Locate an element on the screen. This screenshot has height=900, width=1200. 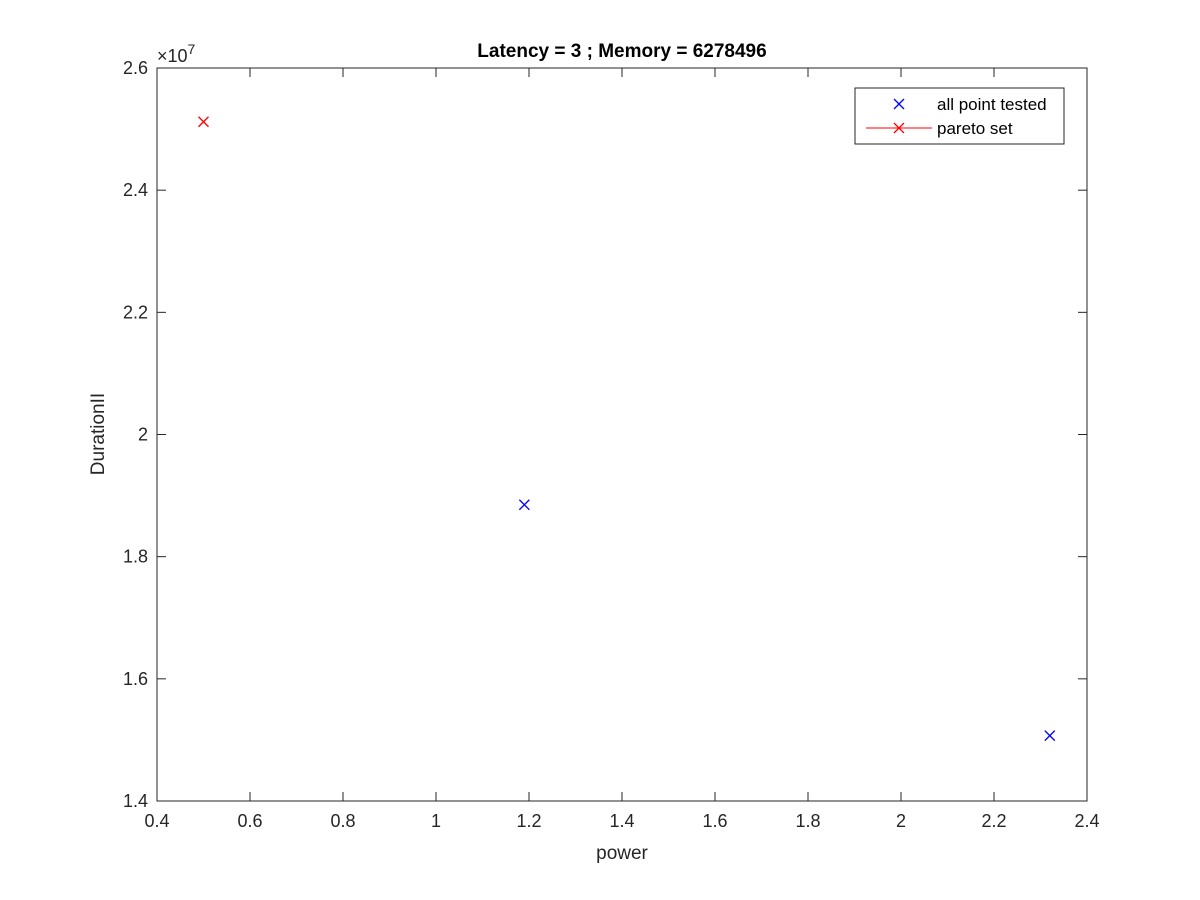
x-tick-label: 2.2 is located at coordinates (993, 821).